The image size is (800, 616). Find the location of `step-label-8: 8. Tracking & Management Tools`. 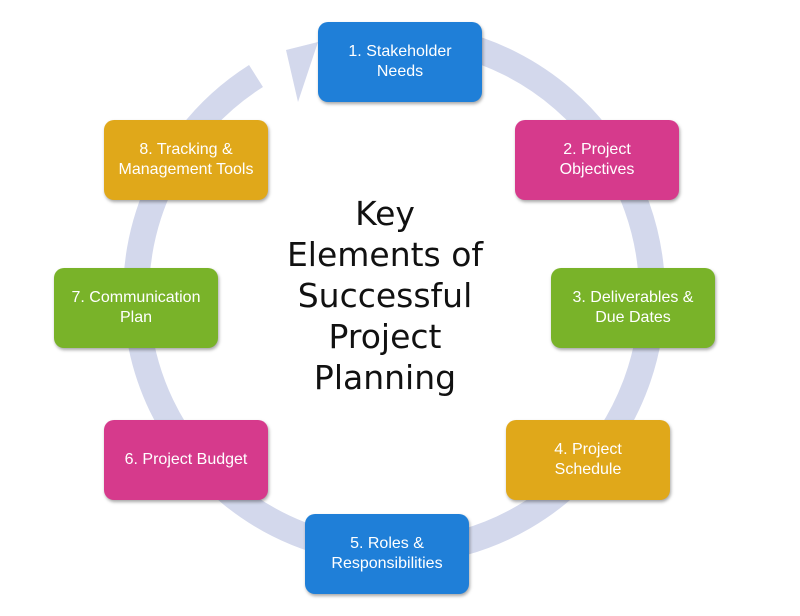

step-label-8: 8. Tracking & Management Tools is located at coordinates (186, 159).